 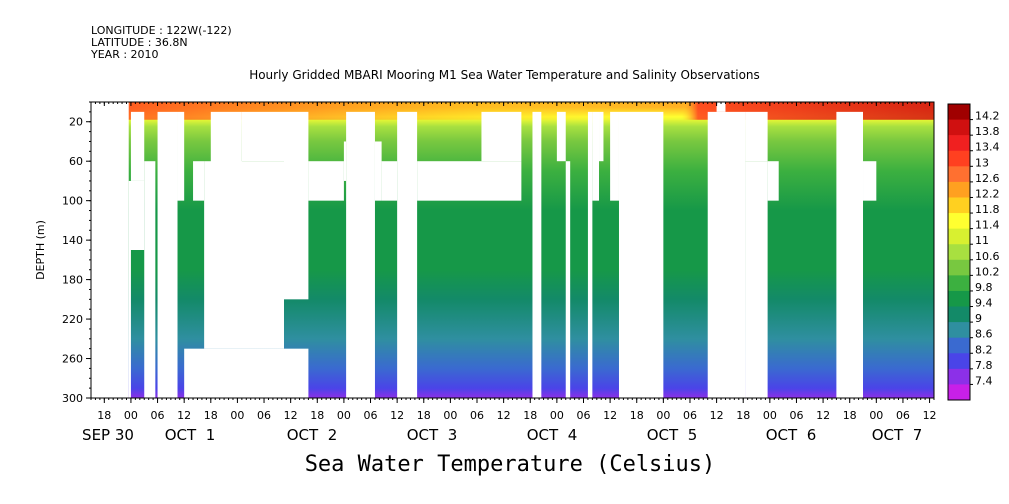 I want to click on colorbar-label: 13, so click(x=982, y=162).